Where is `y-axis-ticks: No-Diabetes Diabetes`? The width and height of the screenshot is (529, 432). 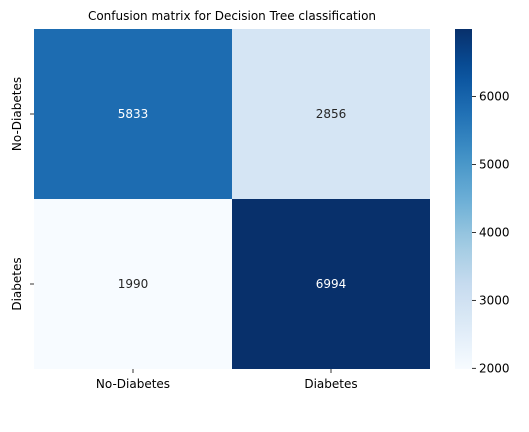 y-axis-ticks: No-Diabetes Diabetes is located at coordinates (22, 194).